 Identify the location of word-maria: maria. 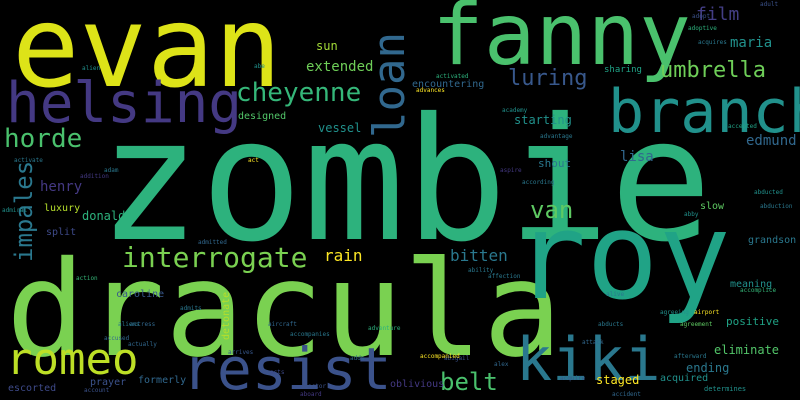
(751, 43).